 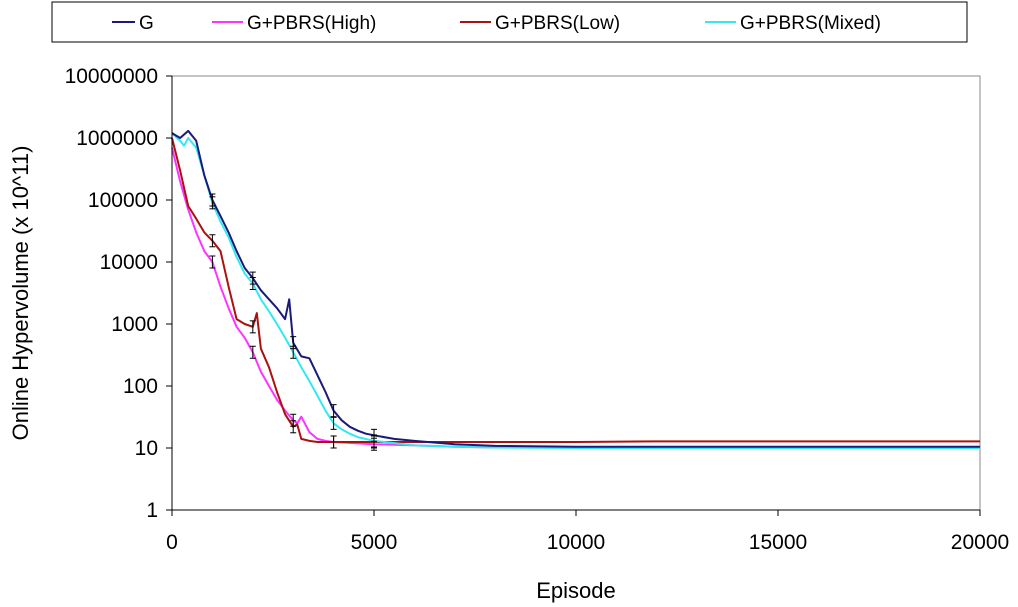 I want to click on x-ticks: 0 5000 10000 15000 20000, so click(x=587, y=532).